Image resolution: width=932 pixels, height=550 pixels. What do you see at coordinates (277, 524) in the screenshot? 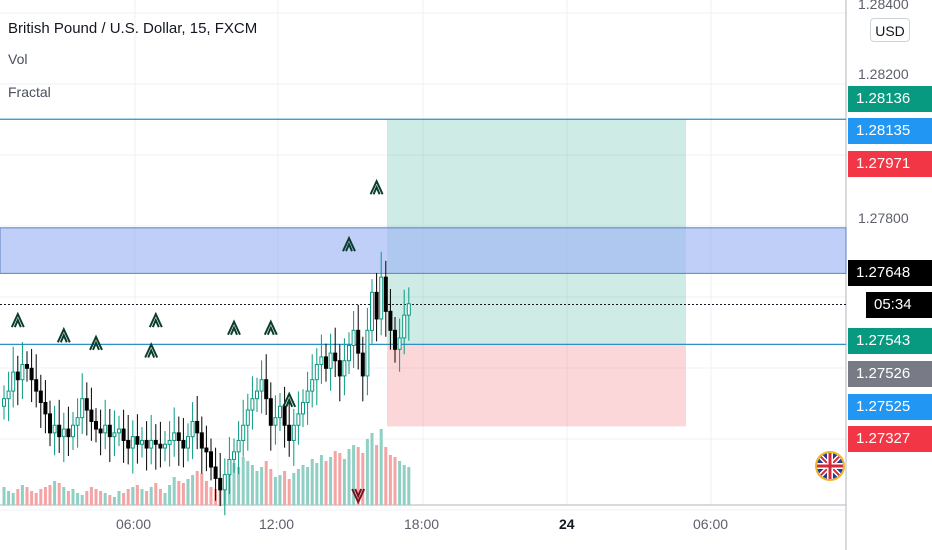
I see `time-tick-label: 12:00` at bounding box center [277, 524].